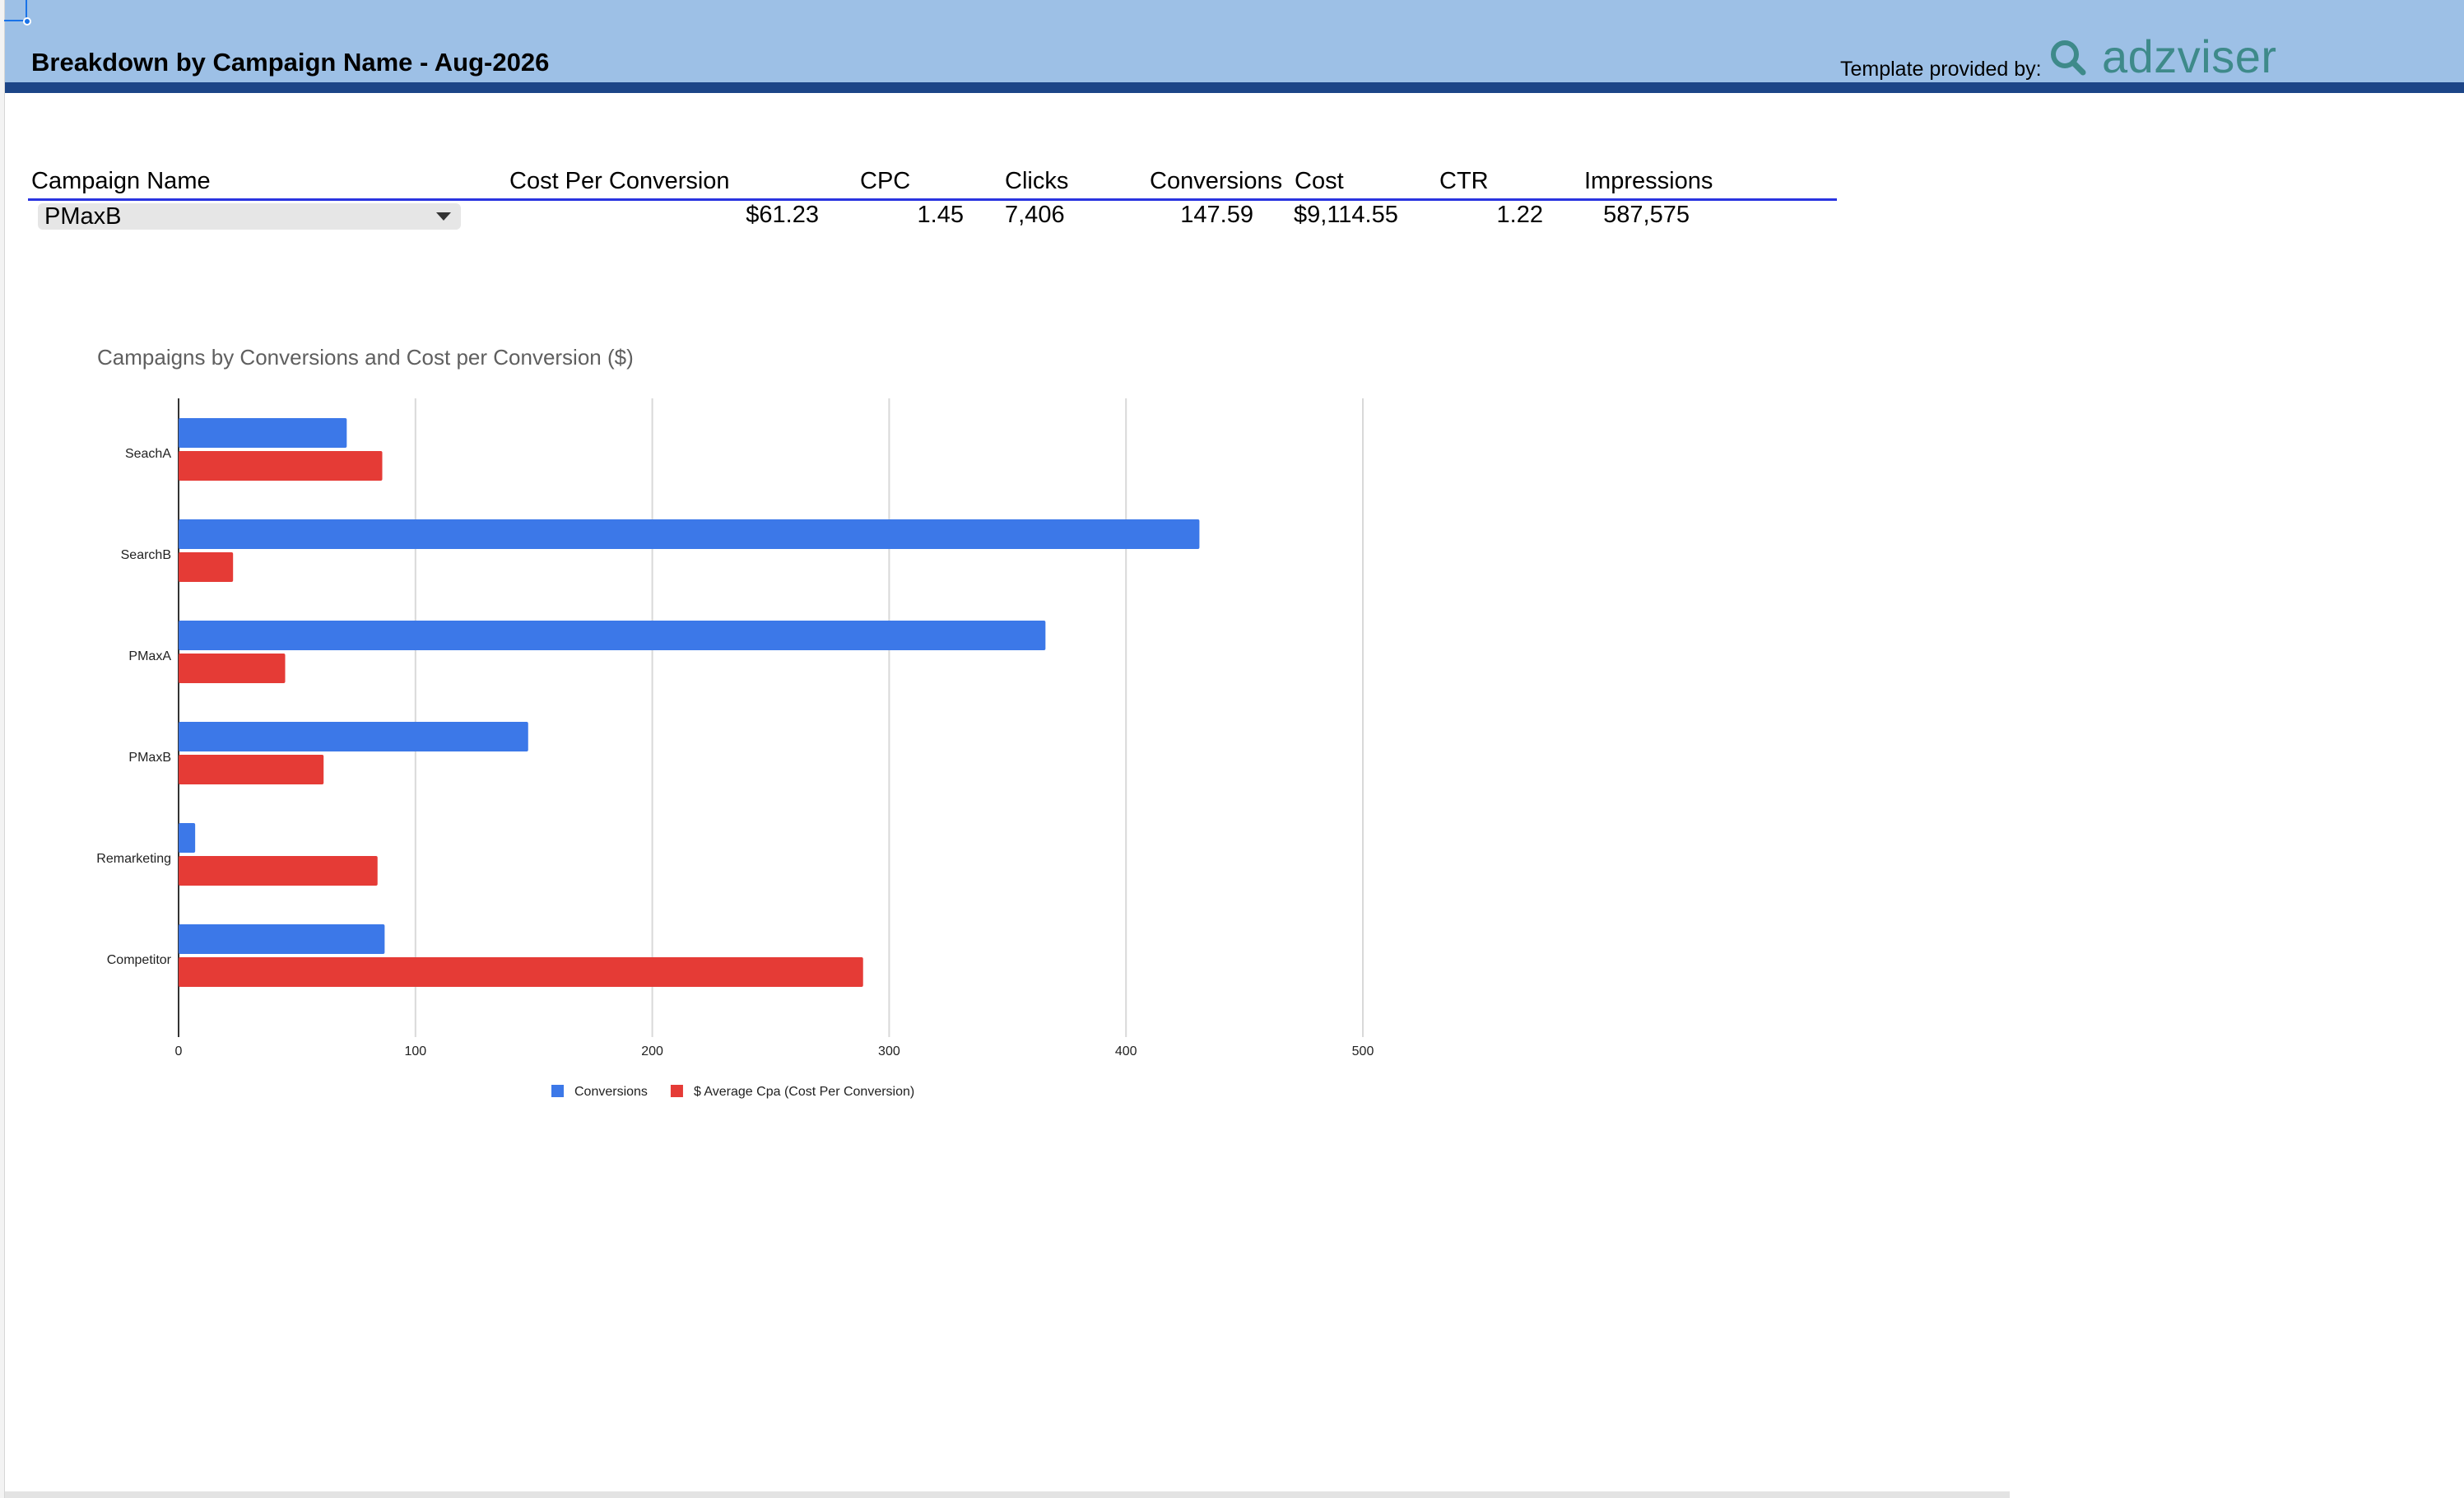 The height and width of the screenshot is (1498, 2464). I want to click on campaign-dropdown: PMaxB, so click(249, 216).